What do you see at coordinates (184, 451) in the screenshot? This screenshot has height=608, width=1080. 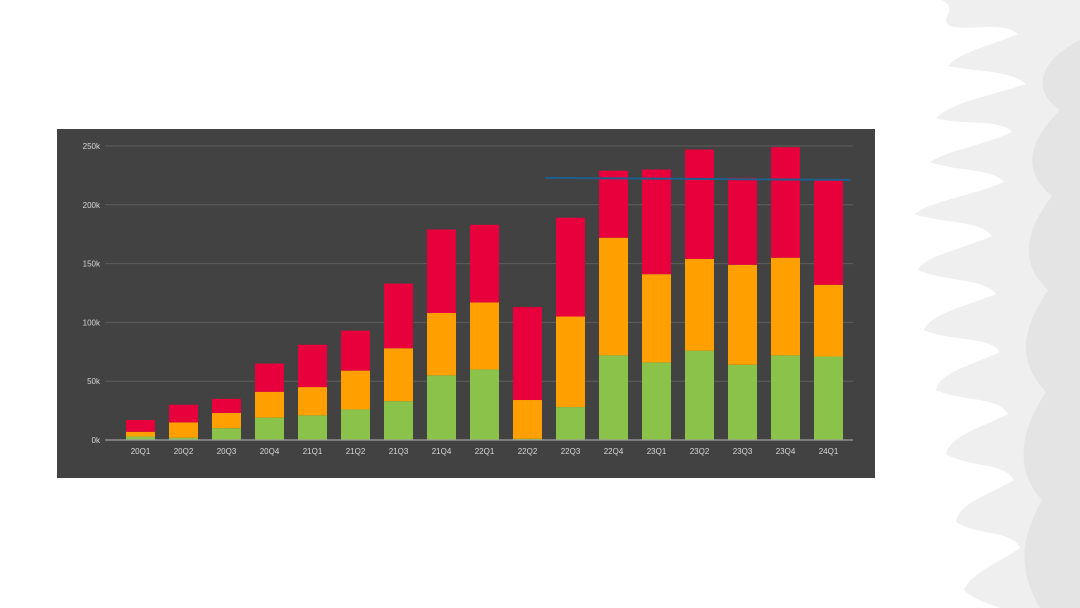 I see `x-tick-label: 20Q2` at bounding box center [184, 451].